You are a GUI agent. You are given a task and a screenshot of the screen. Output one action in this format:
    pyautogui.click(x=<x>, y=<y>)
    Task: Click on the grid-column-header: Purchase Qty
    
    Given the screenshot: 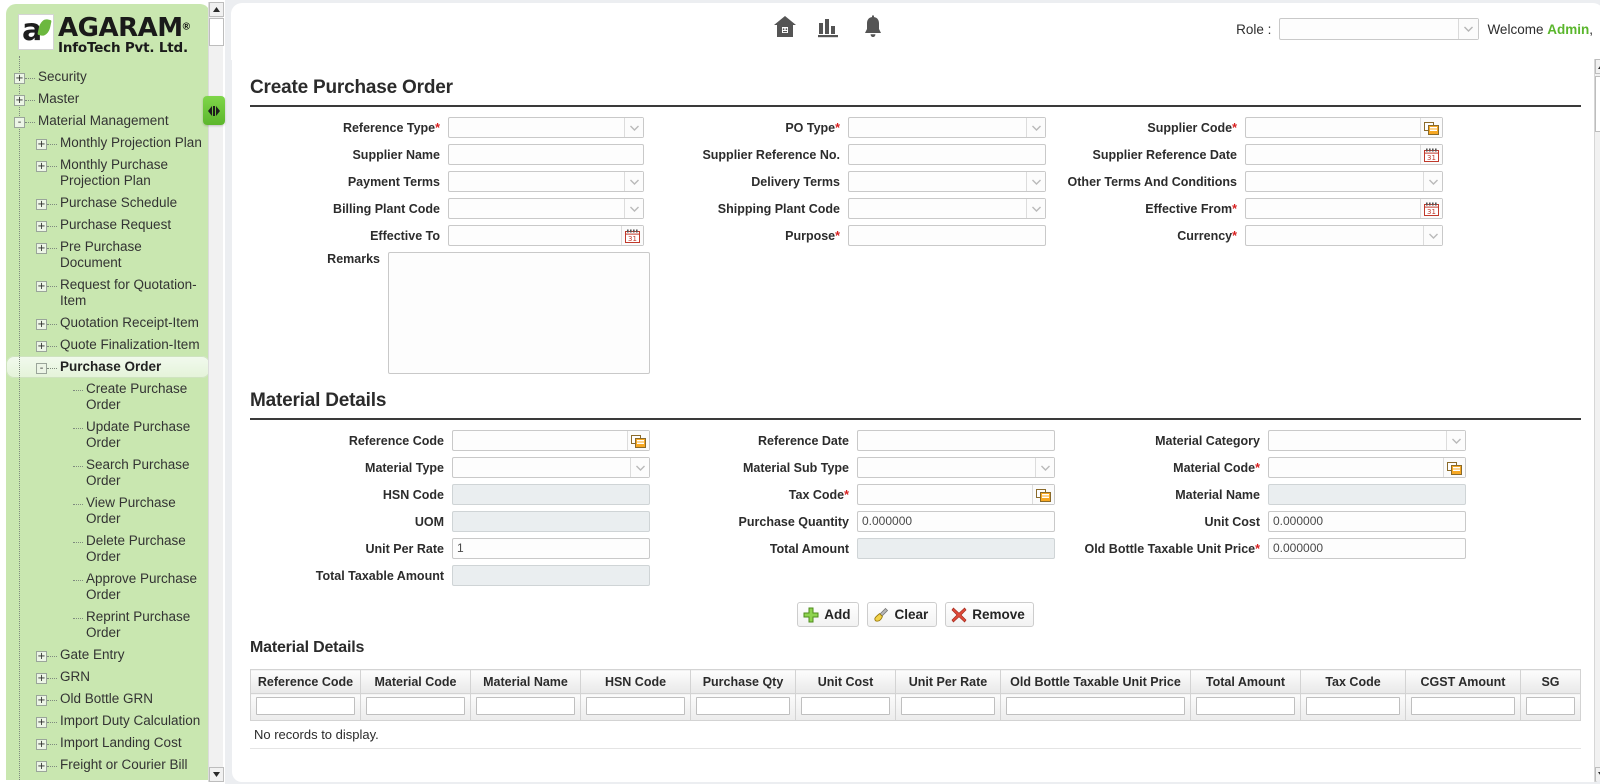 What is the action you would take?
    pyautogui.click(x=743, y=681)
    